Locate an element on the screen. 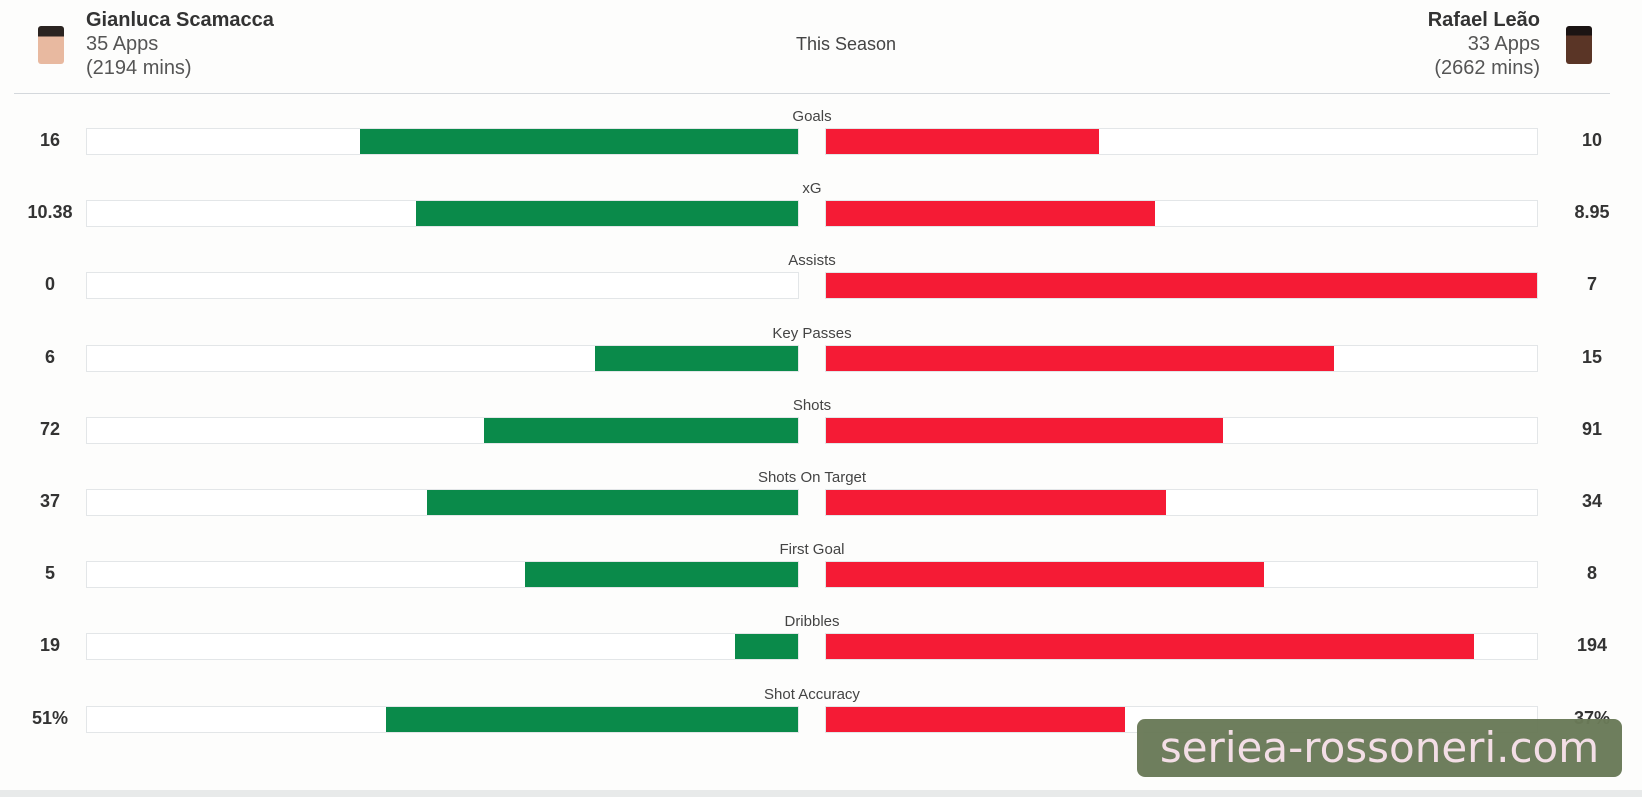  season-label: This Season is located at coordinates (846, 44).